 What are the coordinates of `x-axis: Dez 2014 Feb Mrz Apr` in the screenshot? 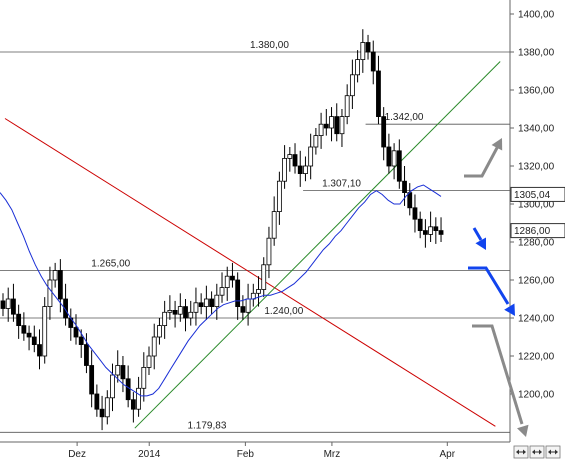 It's located at (262, 451).